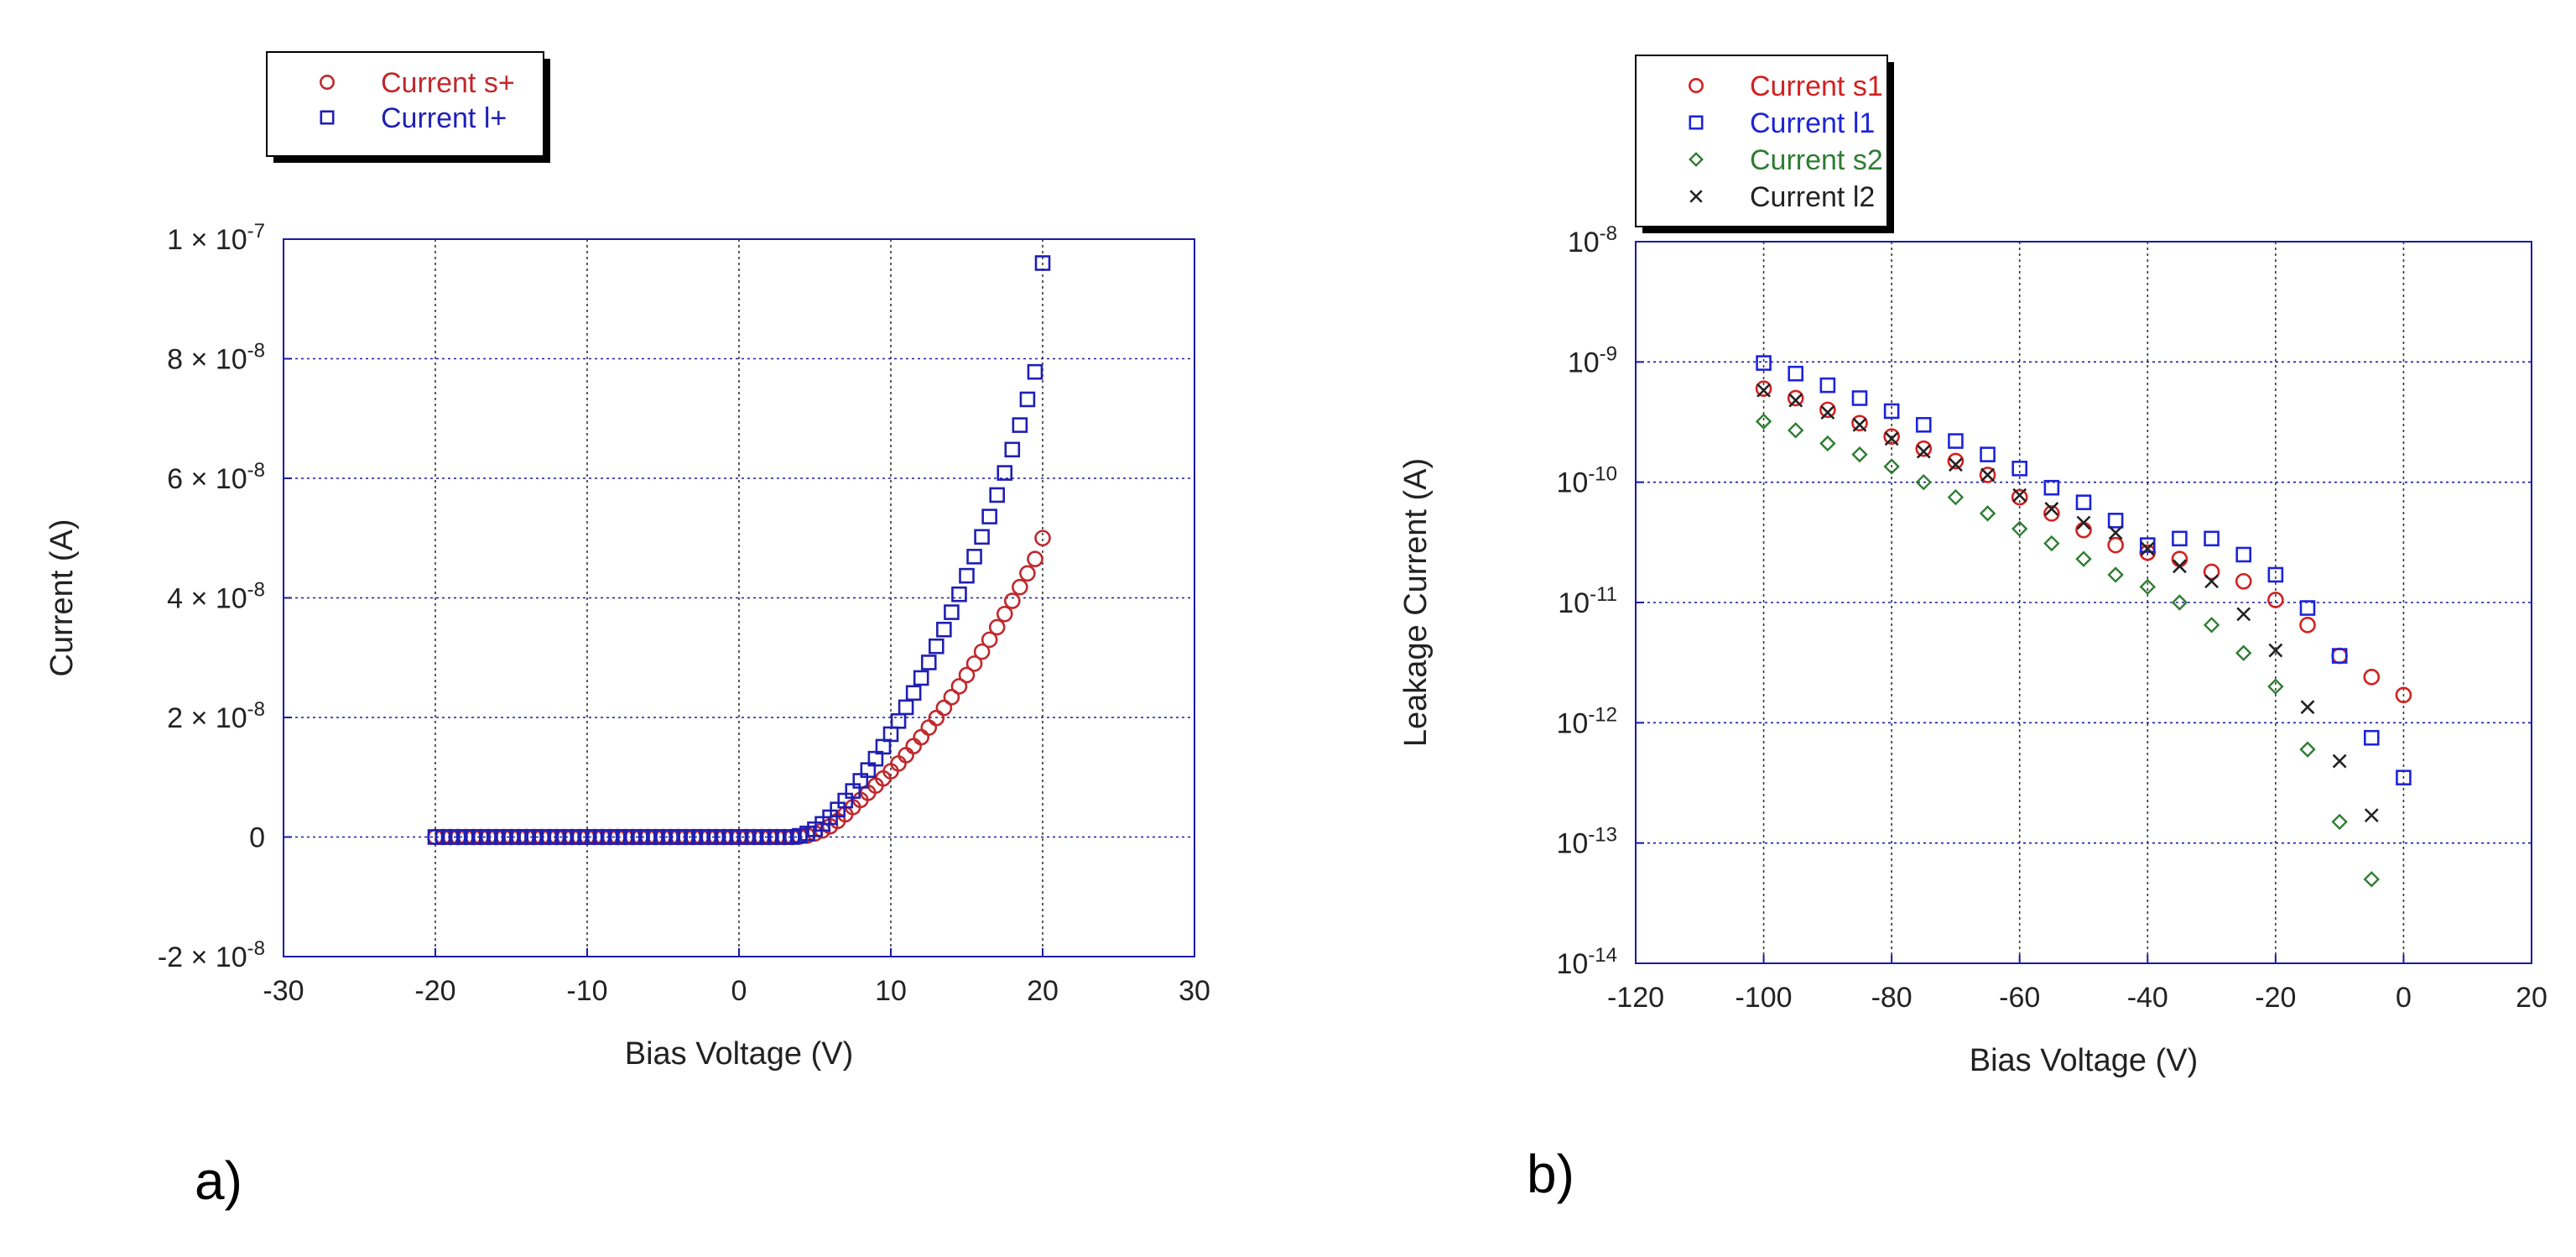 The height and width of the screenshot is (1257, 2576). I want to click on y-axis-label: Leakage Current (A), so click(1416, 602).